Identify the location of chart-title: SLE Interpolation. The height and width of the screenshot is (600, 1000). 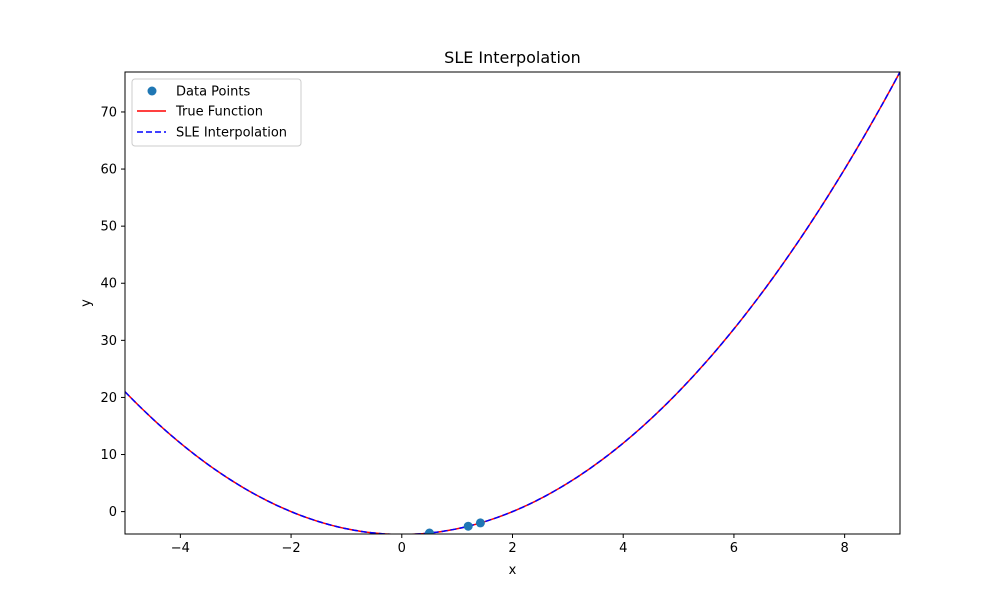
(512, 57).